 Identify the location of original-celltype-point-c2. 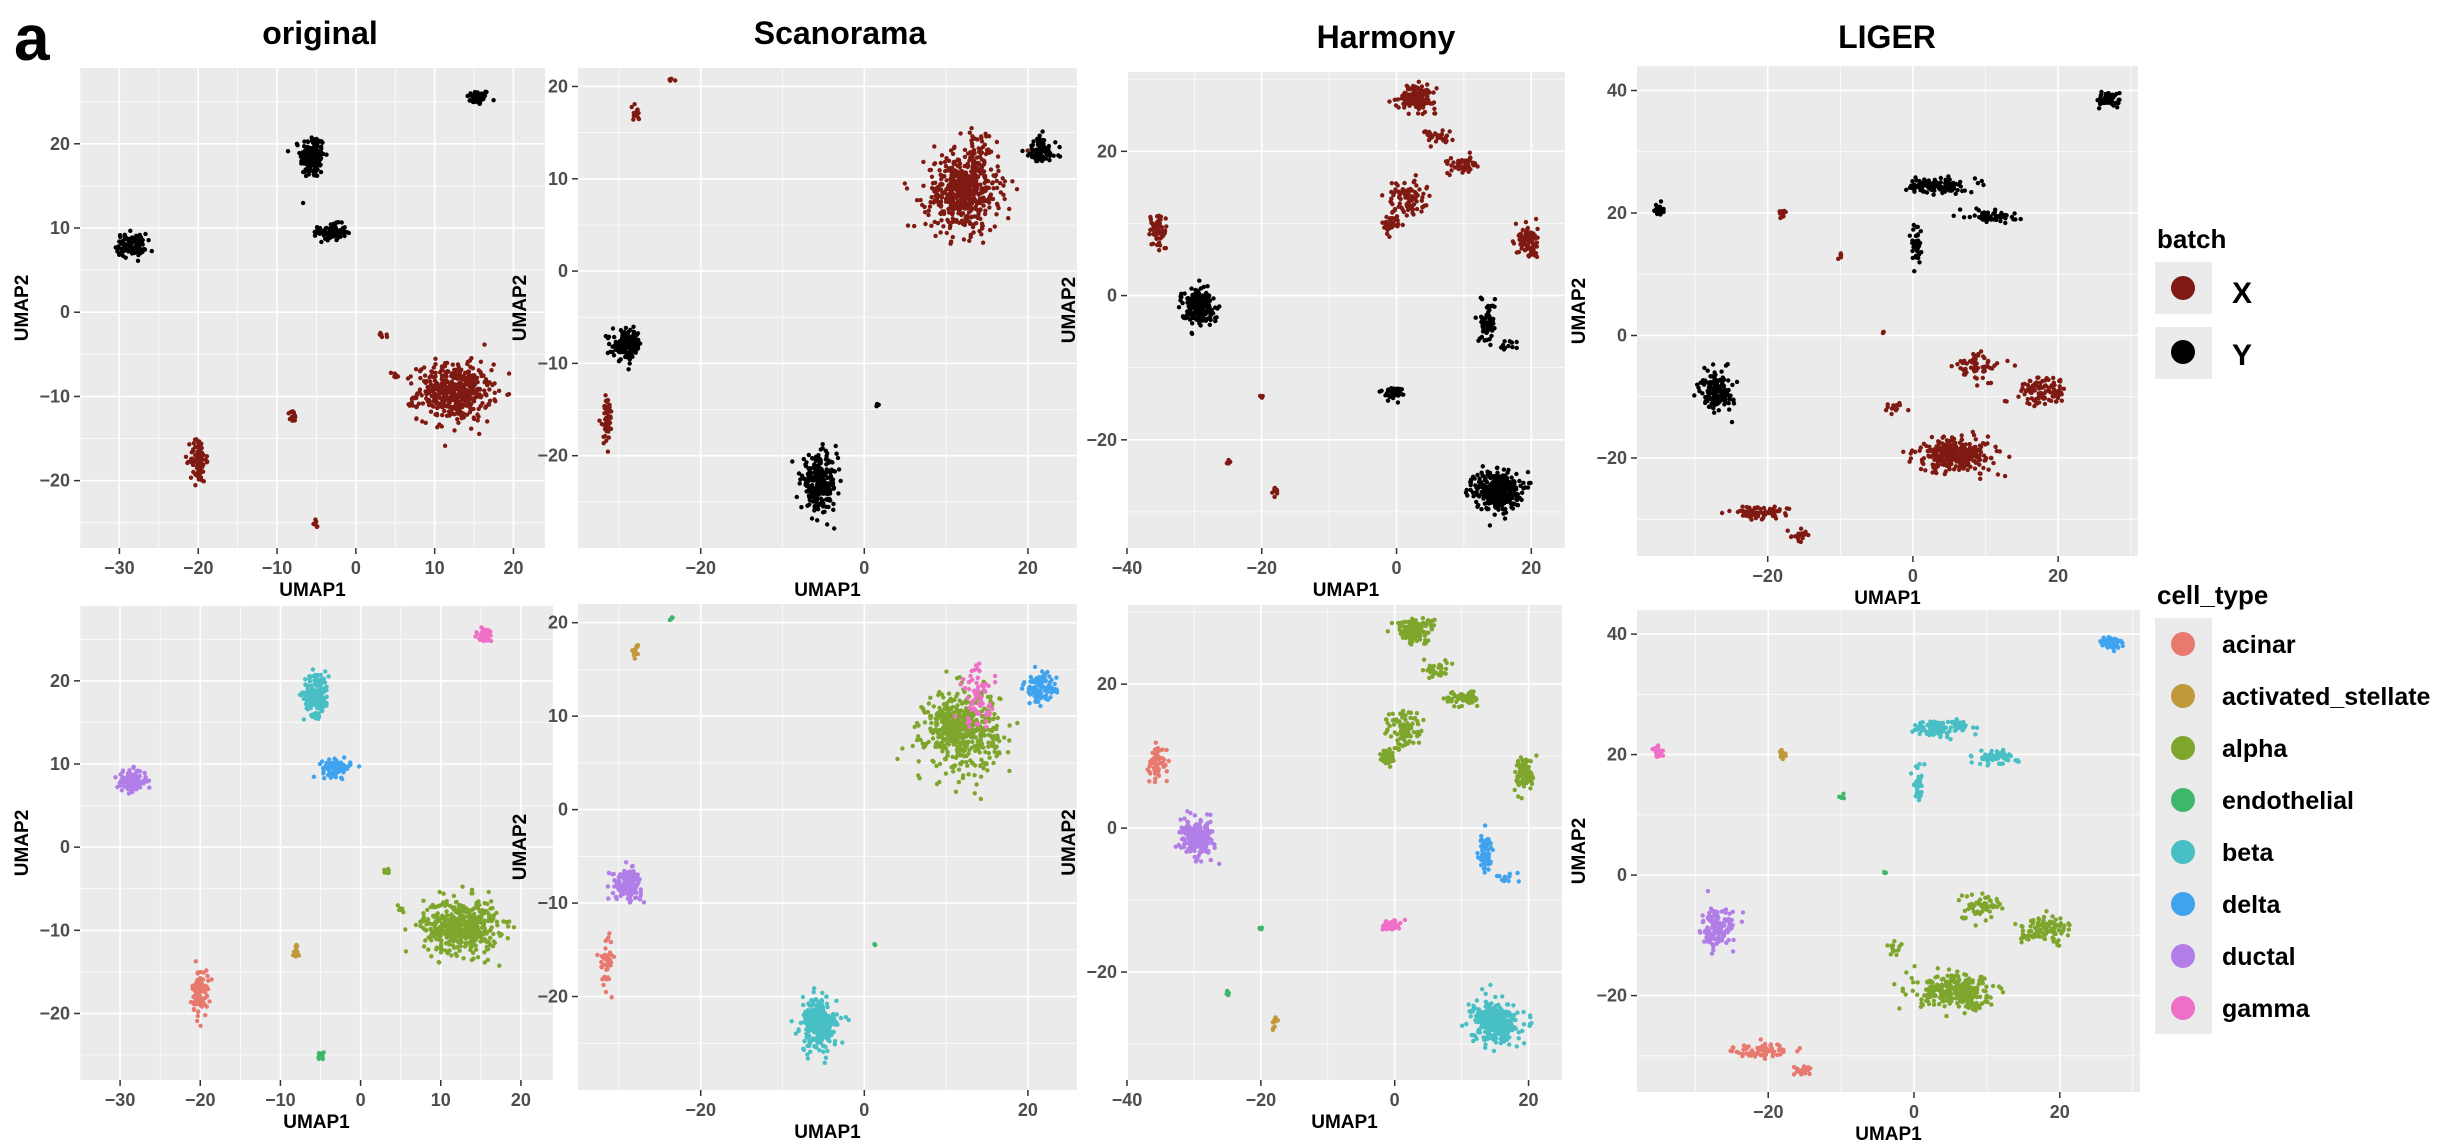
(359, 766).